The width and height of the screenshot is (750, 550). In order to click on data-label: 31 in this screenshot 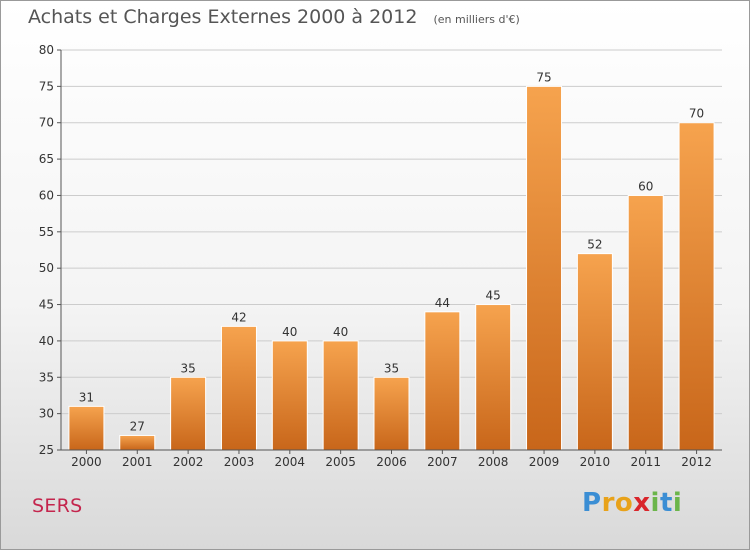, I will do `click(86, 397)`.